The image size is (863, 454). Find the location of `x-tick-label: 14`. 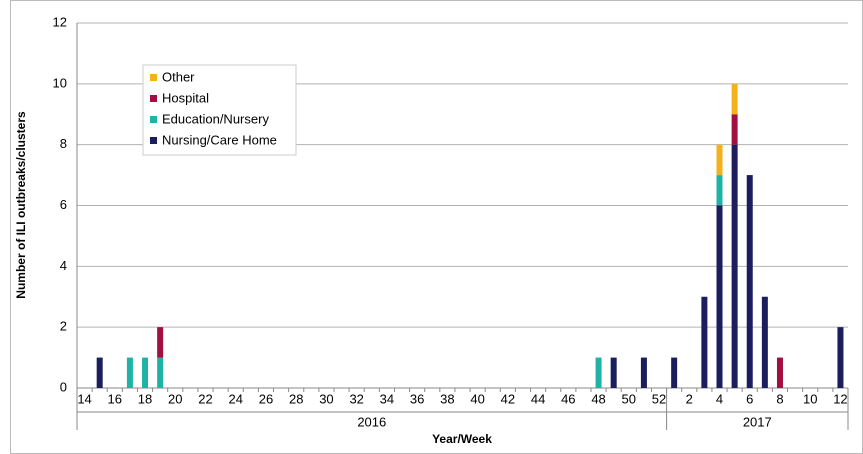

x-tick-label: 14 is located at coordinates (84, 398).